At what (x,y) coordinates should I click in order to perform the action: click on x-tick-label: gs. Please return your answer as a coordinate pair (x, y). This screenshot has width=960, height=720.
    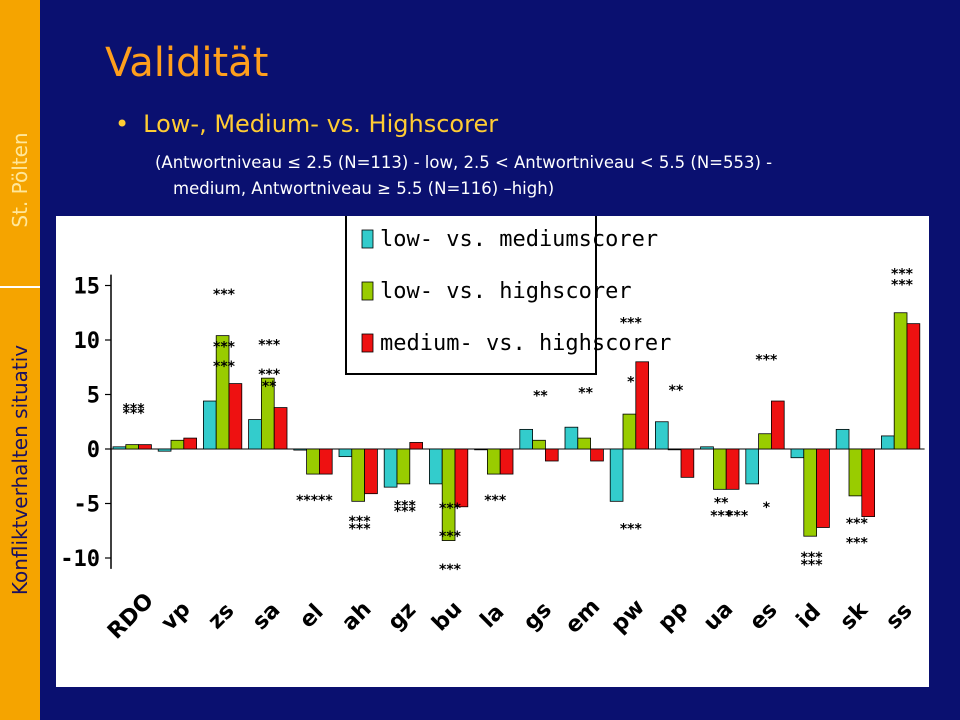
    Looking at the image, I should click on (538, 616).